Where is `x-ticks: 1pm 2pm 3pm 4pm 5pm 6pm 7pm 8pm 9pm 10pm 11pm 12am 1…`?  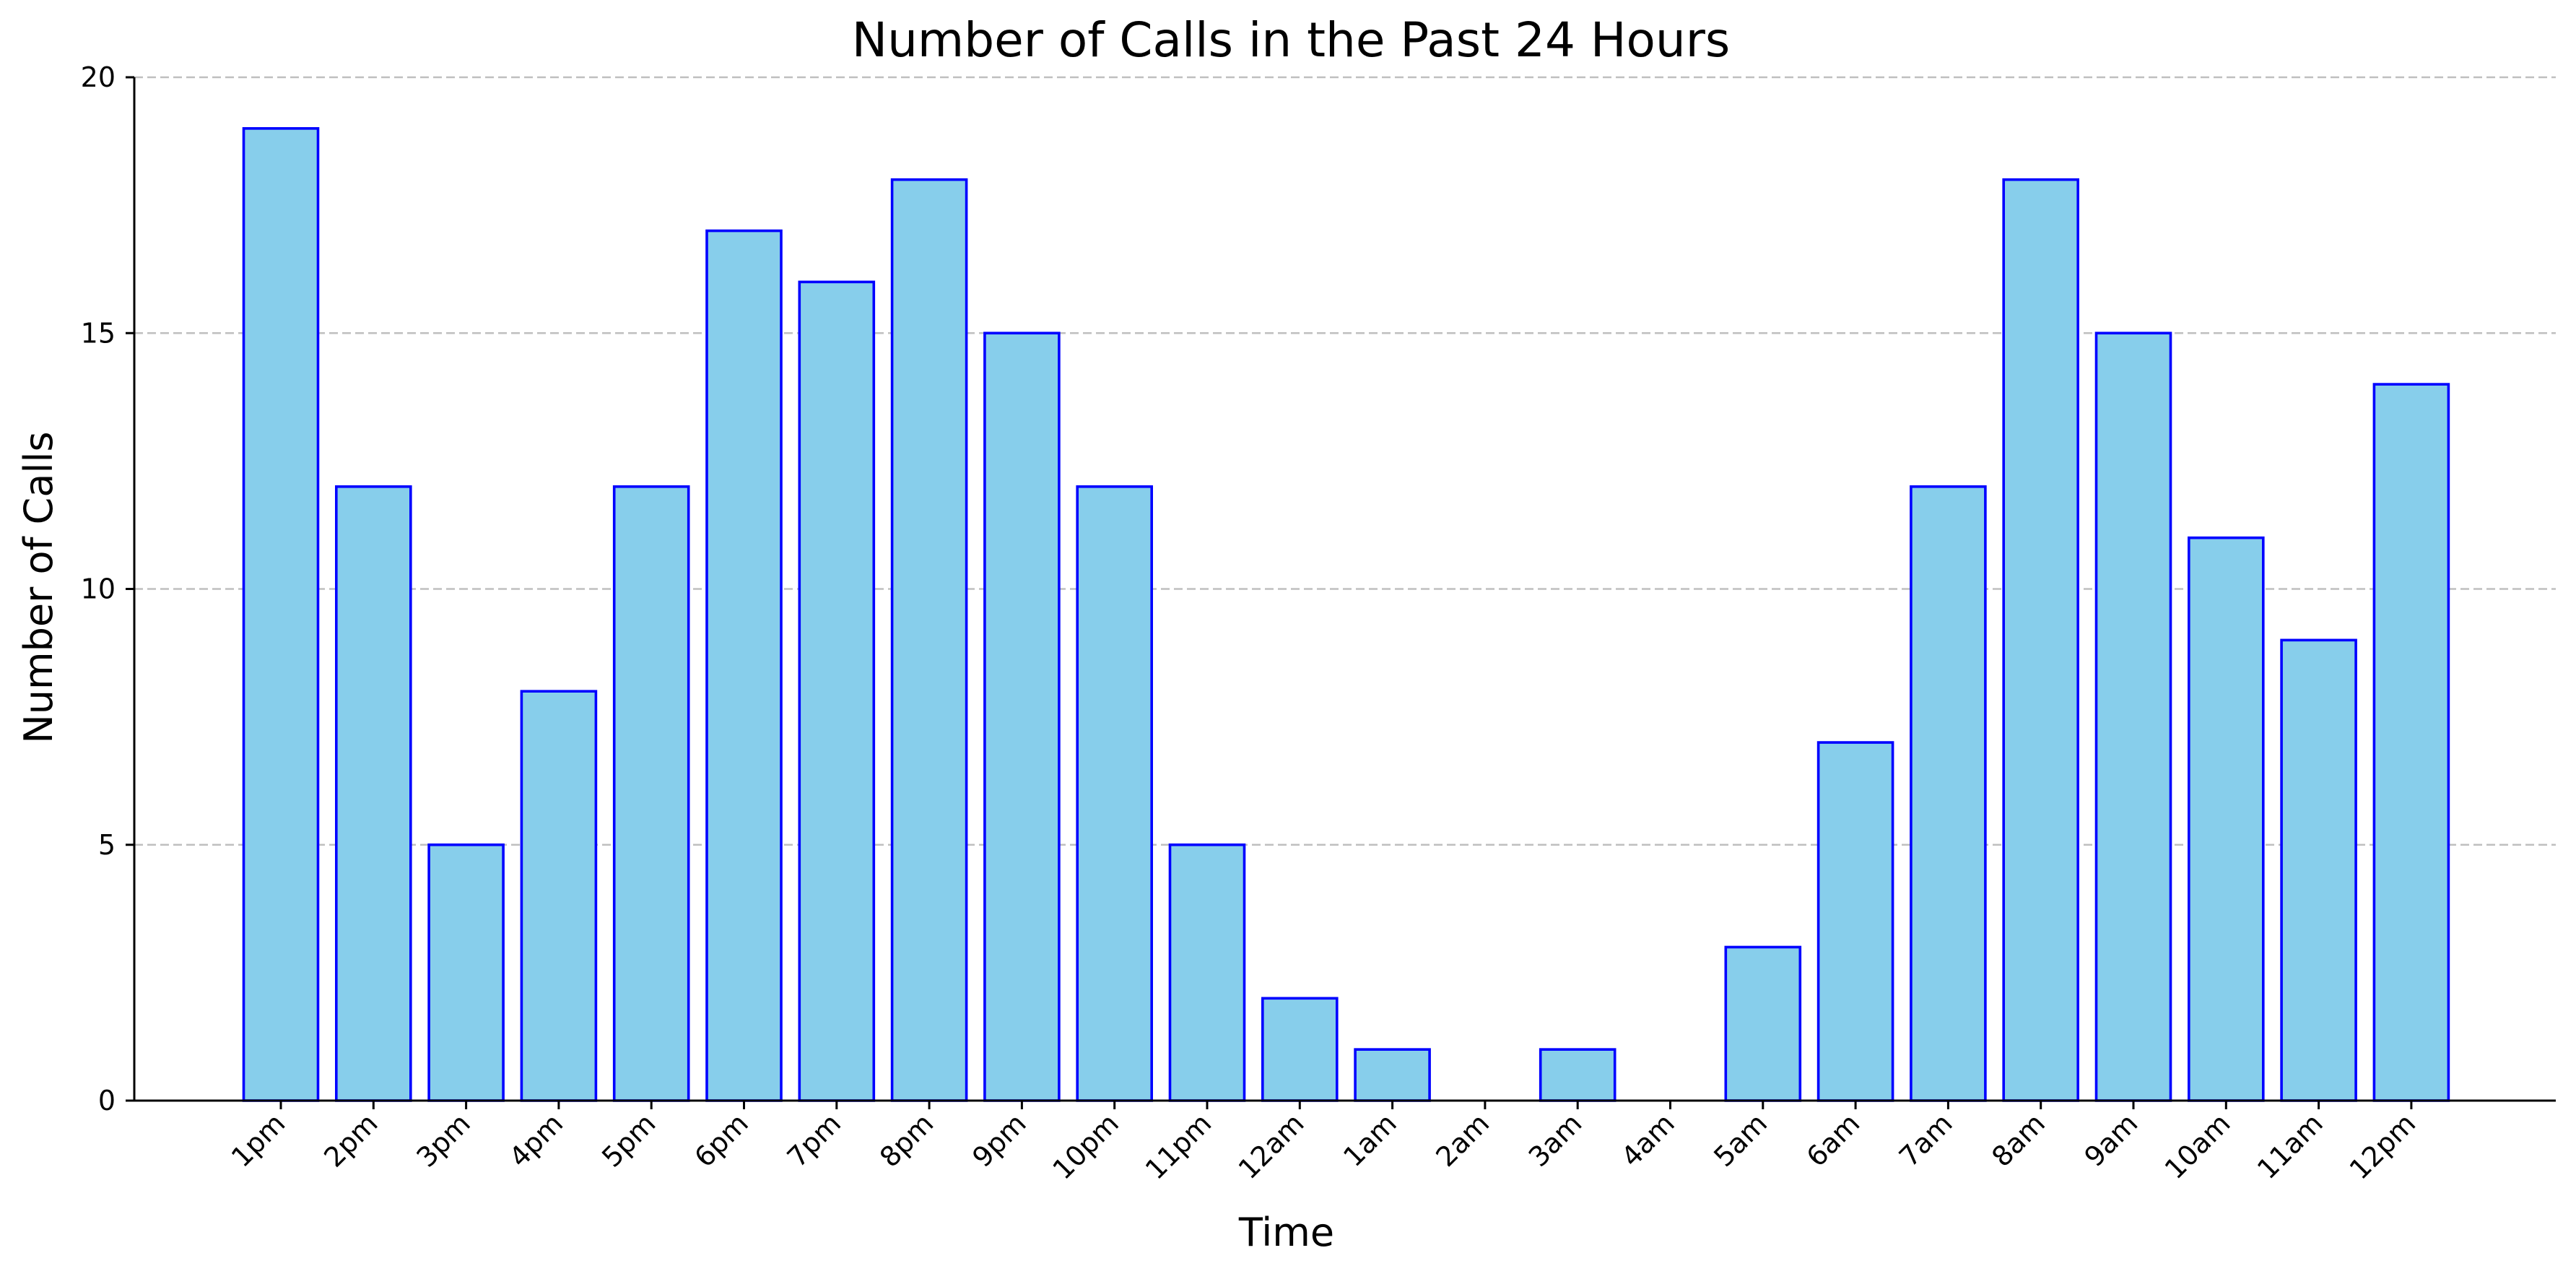 x-ticks: 1pm 2pm 3pm 4pm 5pm 6pm 7pm 8pm 9pm 10pm 11pm 12am 1… is located at coordinates (1323, 1143).